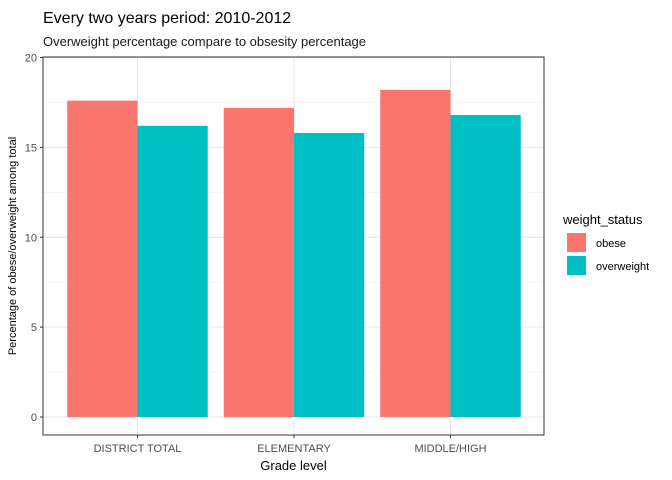  What do you see at coordinates (576, 242) in the screenshot?
I see `legend-key-obese` at bounding box center [576, 242].